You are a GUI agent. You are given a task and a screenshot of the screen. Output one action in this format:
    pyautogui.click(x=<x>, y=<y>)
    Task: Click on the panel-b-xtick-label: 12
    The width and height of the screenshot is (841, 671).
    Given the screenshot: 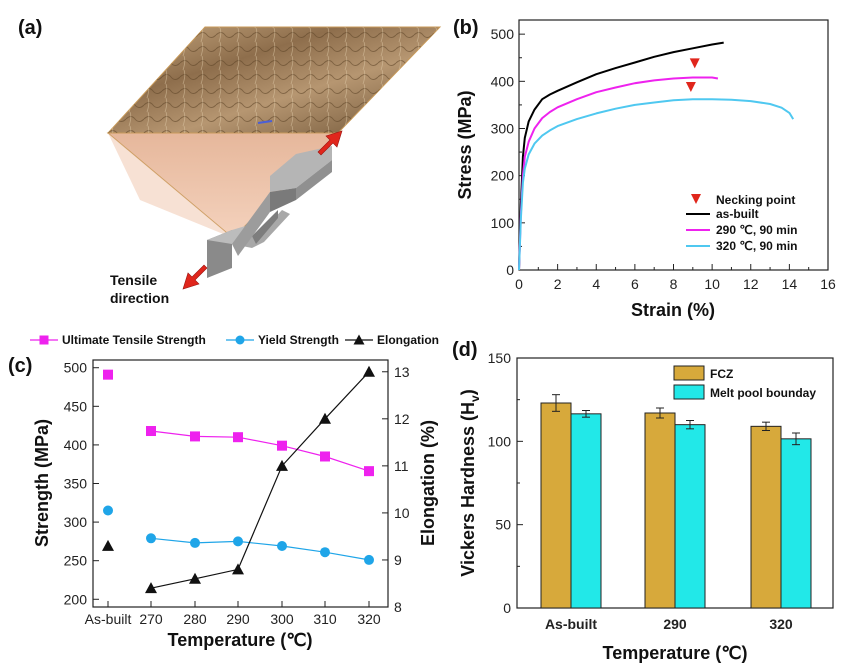 What is the action you would take?
    pyautogui.click(x=751, y=284)
    